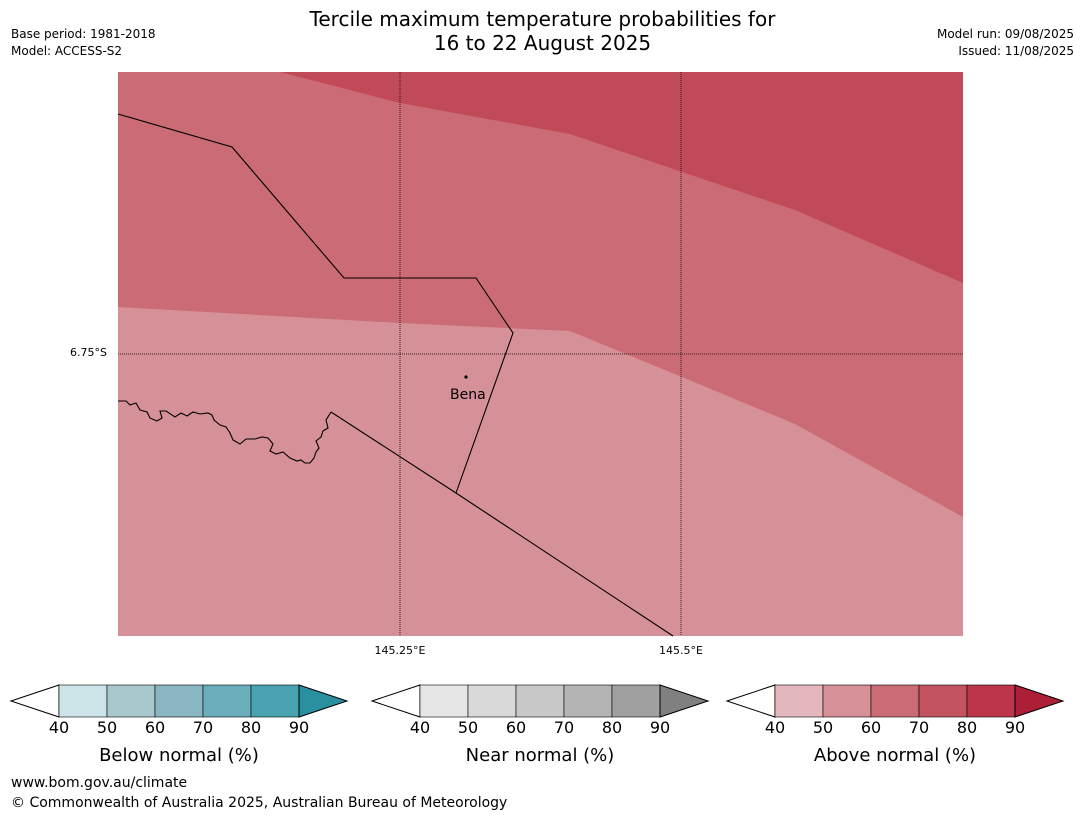 This screenshot has height=816, width=1085. I want to click on near-normal-tick: 60, so click(516, 727).